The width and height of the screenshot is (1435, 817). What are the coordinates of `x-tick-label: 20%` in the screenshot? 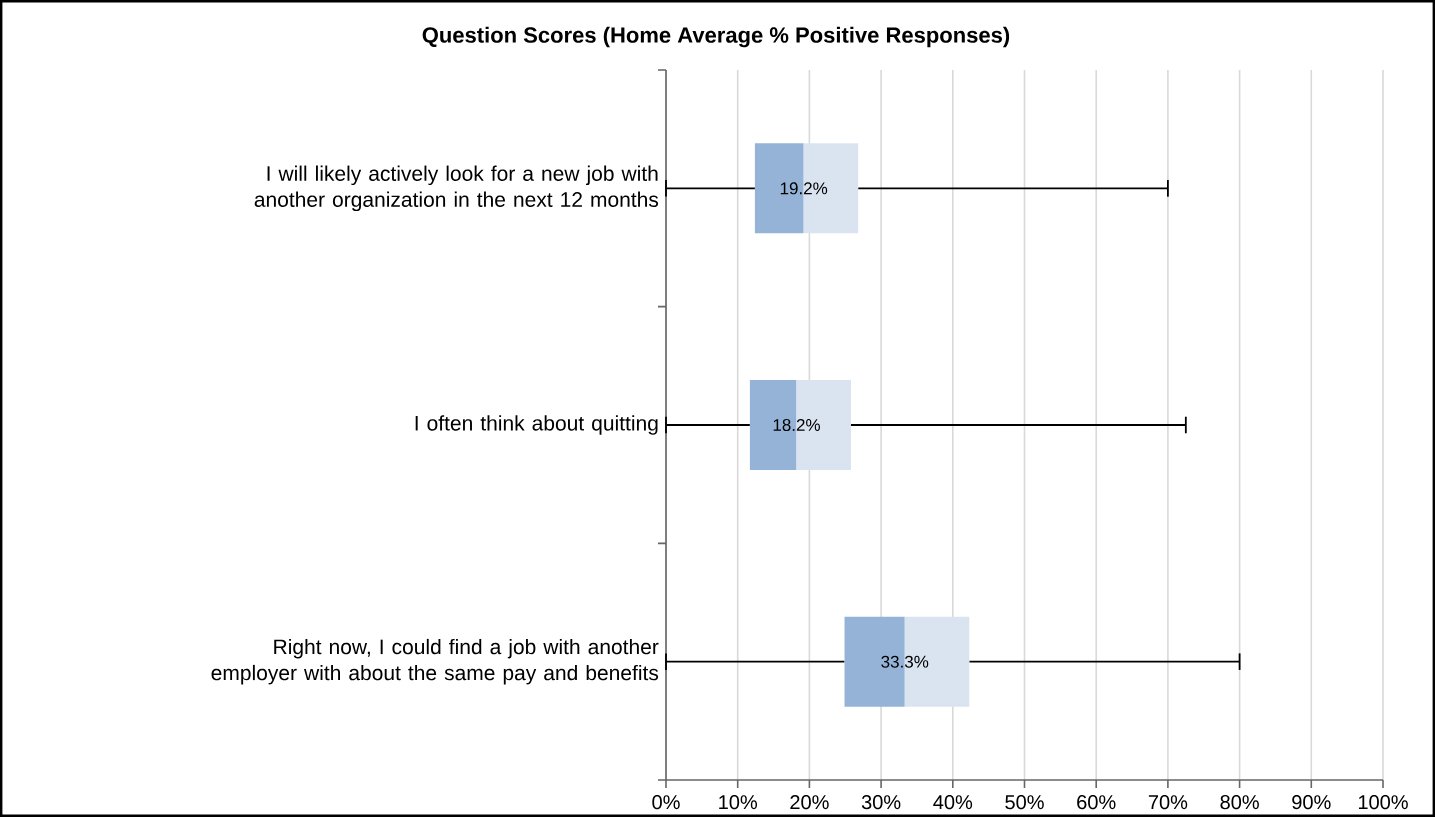 It's located at (809, 802).